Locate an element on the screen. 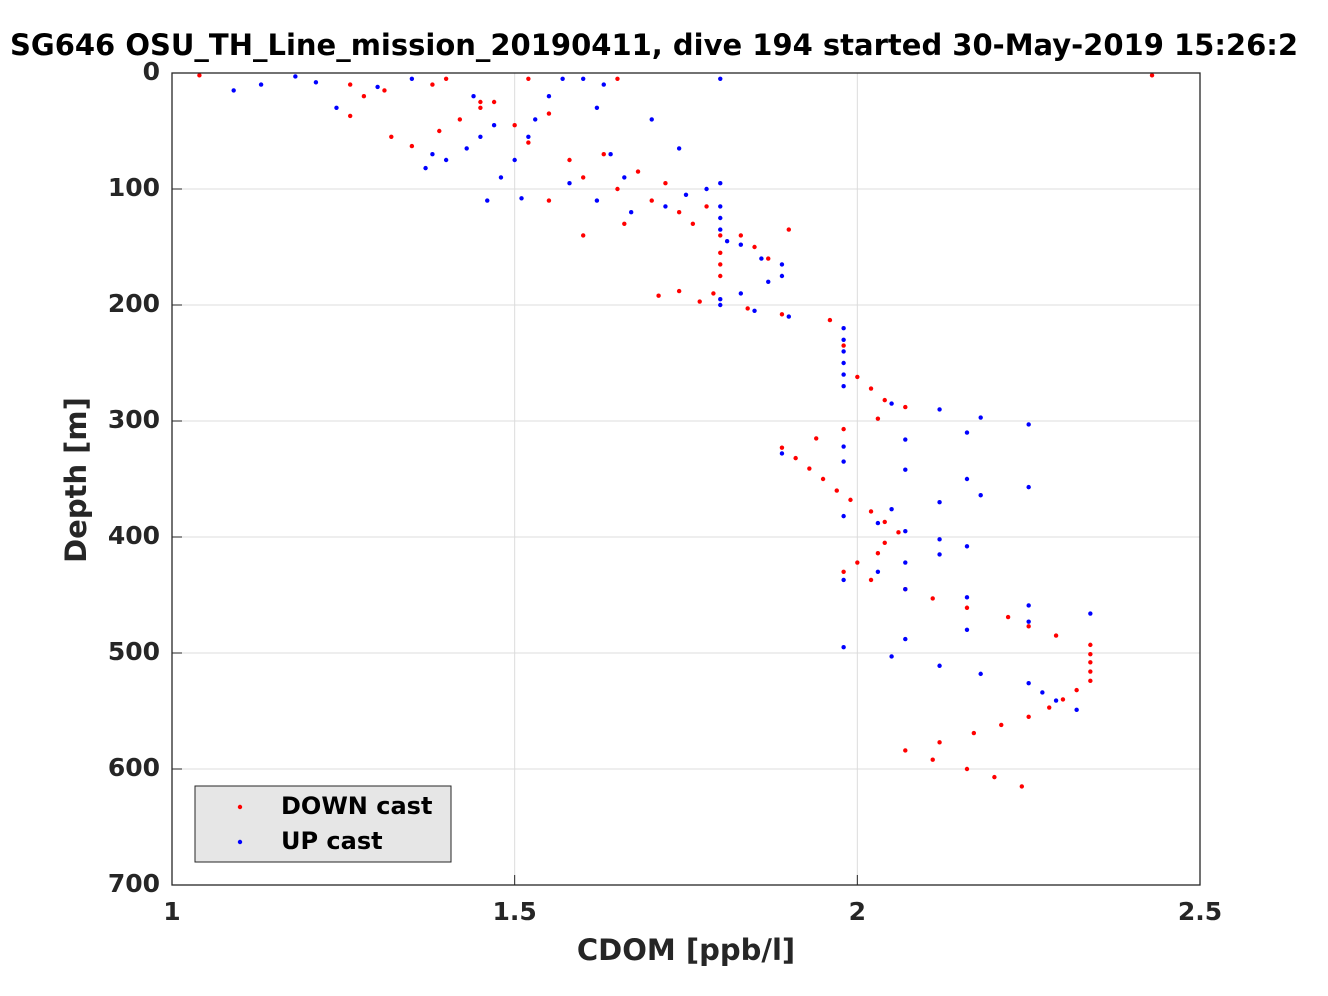 The width and height of the screenshot is (1328, 996). x-tick-label: 1.5 is located at coordinates (515, 911).